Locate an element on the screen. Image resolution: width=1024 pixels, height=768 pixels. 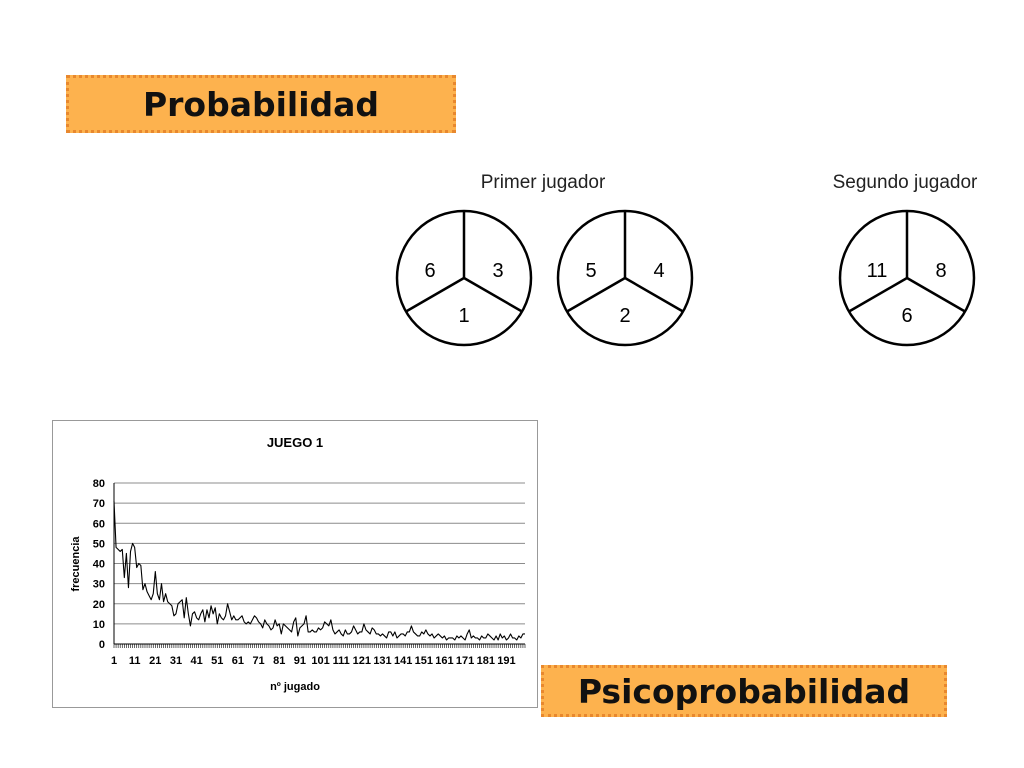
spinner-wheel-3: 11 8 6 is located at coordinates (907, 278).